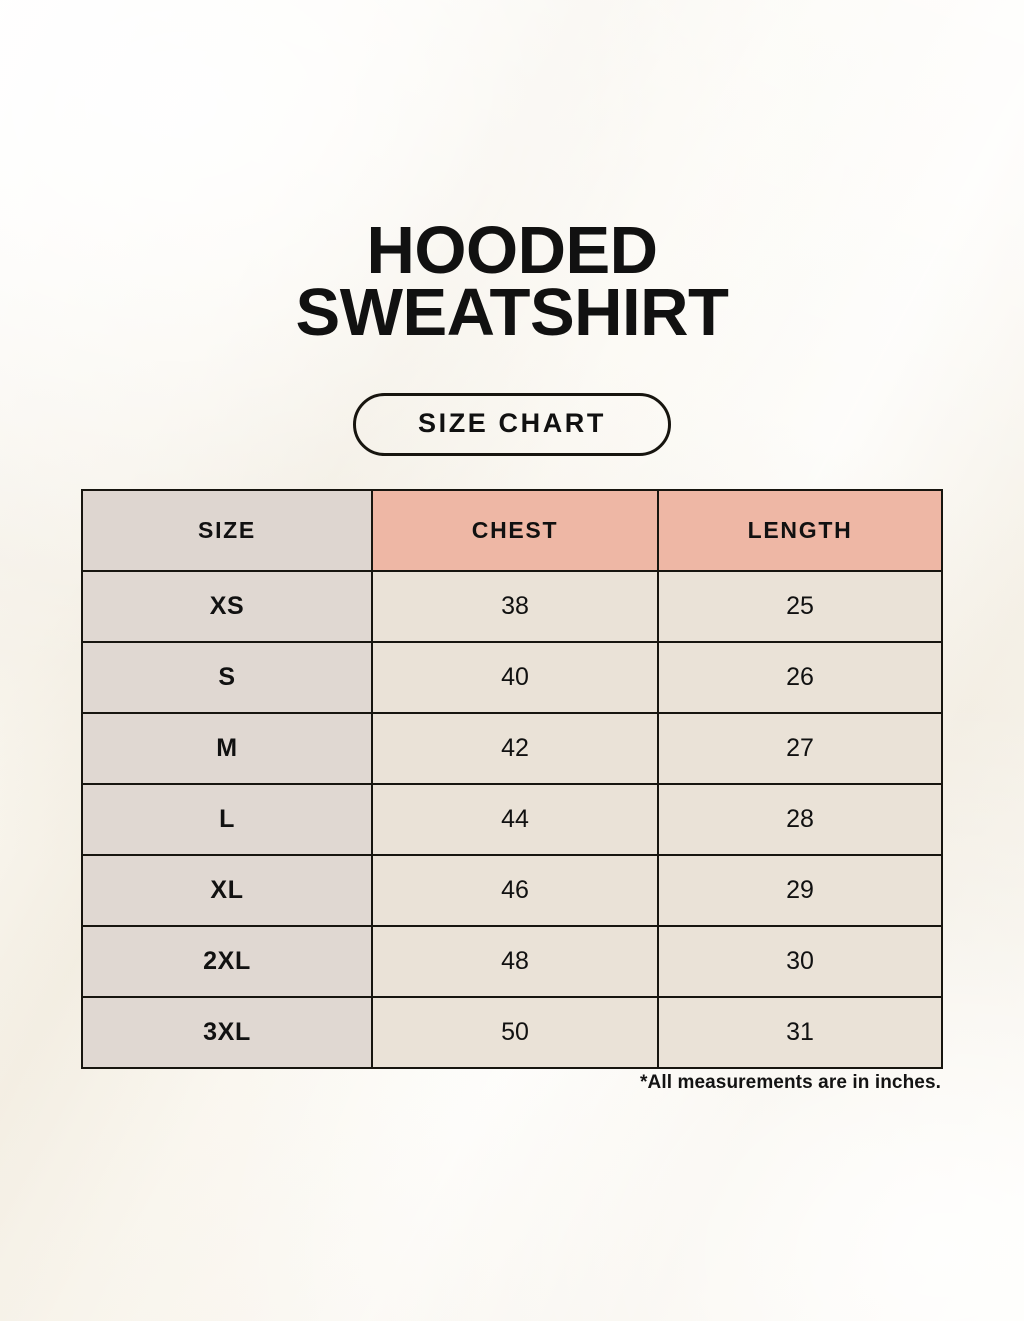 This screenshot has height=1321, width=1024. I want to click on table-row: XL 46 29, so click(512, 890).